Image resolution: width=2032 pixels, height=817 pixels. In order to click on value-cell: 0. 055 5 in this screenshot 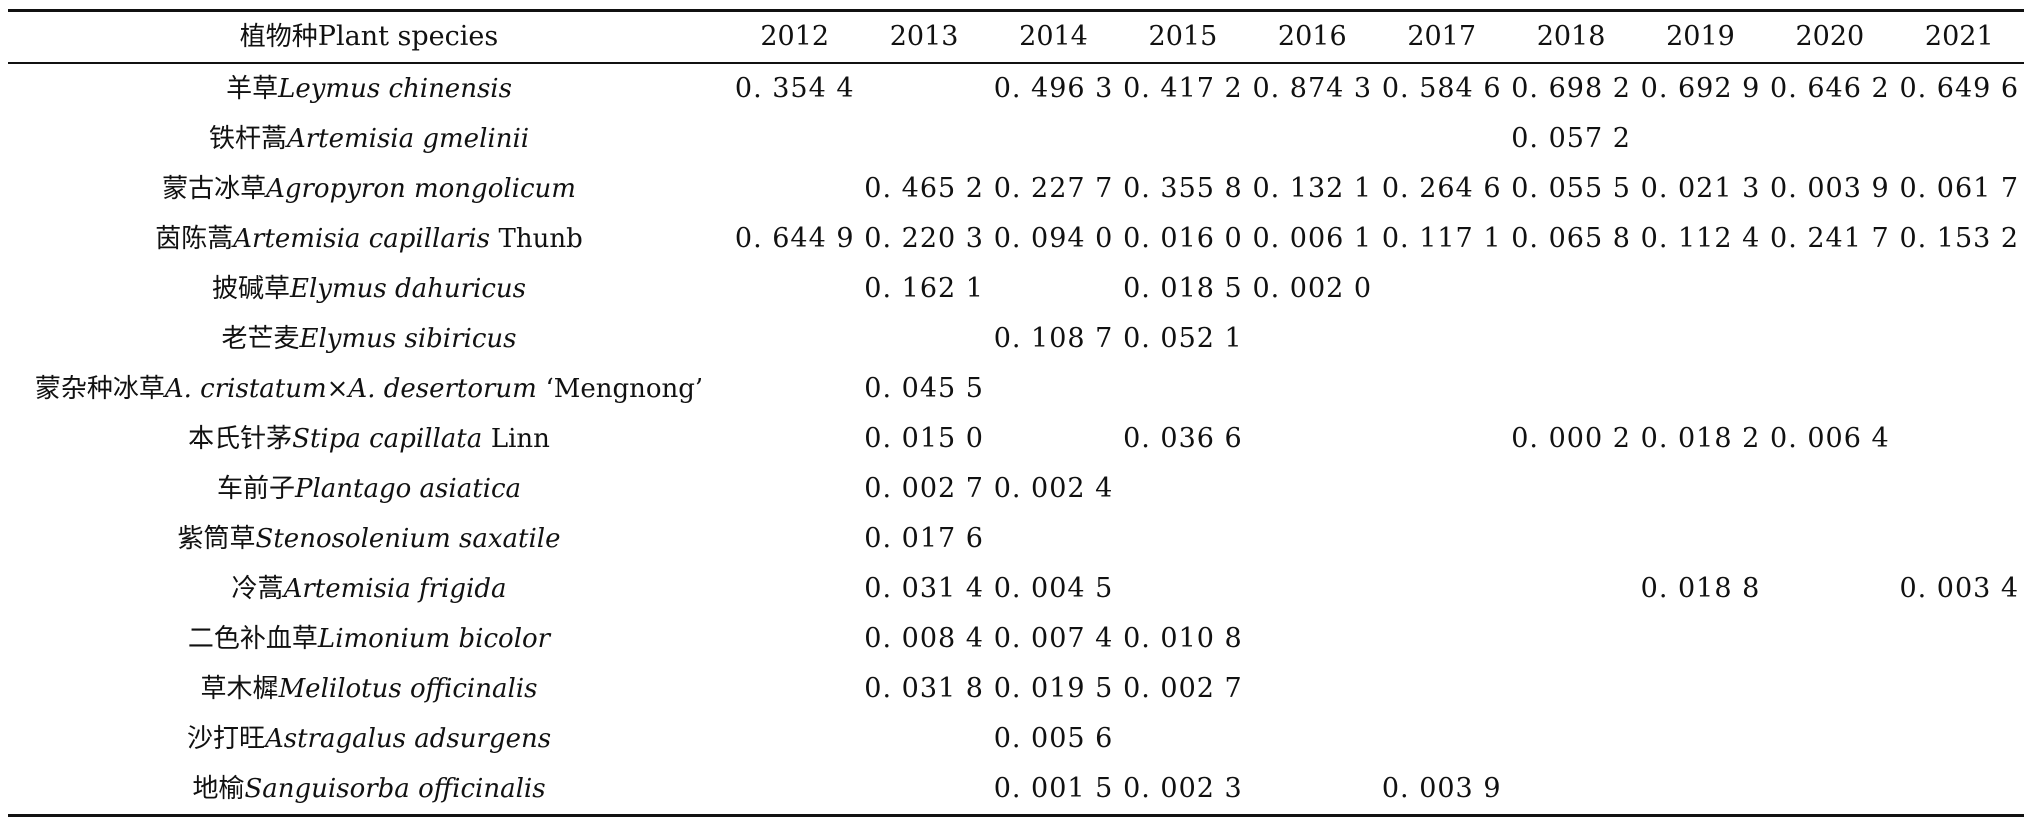, I will do `click(1571, 188)`.